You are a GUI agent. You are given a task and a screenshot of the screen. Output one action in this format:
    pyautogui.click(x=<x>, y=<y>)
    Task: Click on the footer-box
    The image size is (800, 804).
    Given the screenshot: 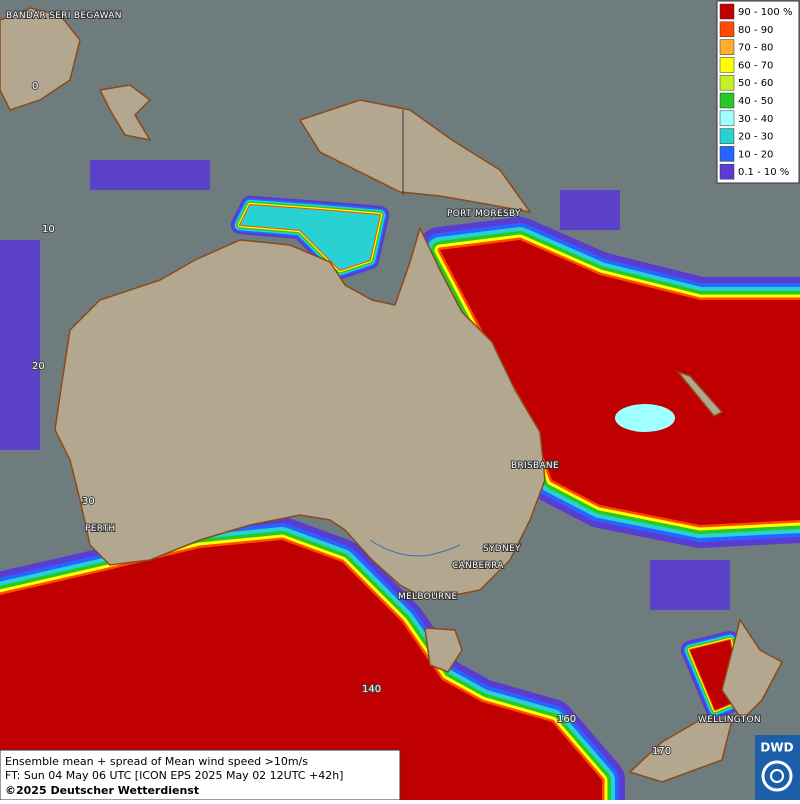 What is the action you would take?
    pyautogui.click(x=200, y=775)
    